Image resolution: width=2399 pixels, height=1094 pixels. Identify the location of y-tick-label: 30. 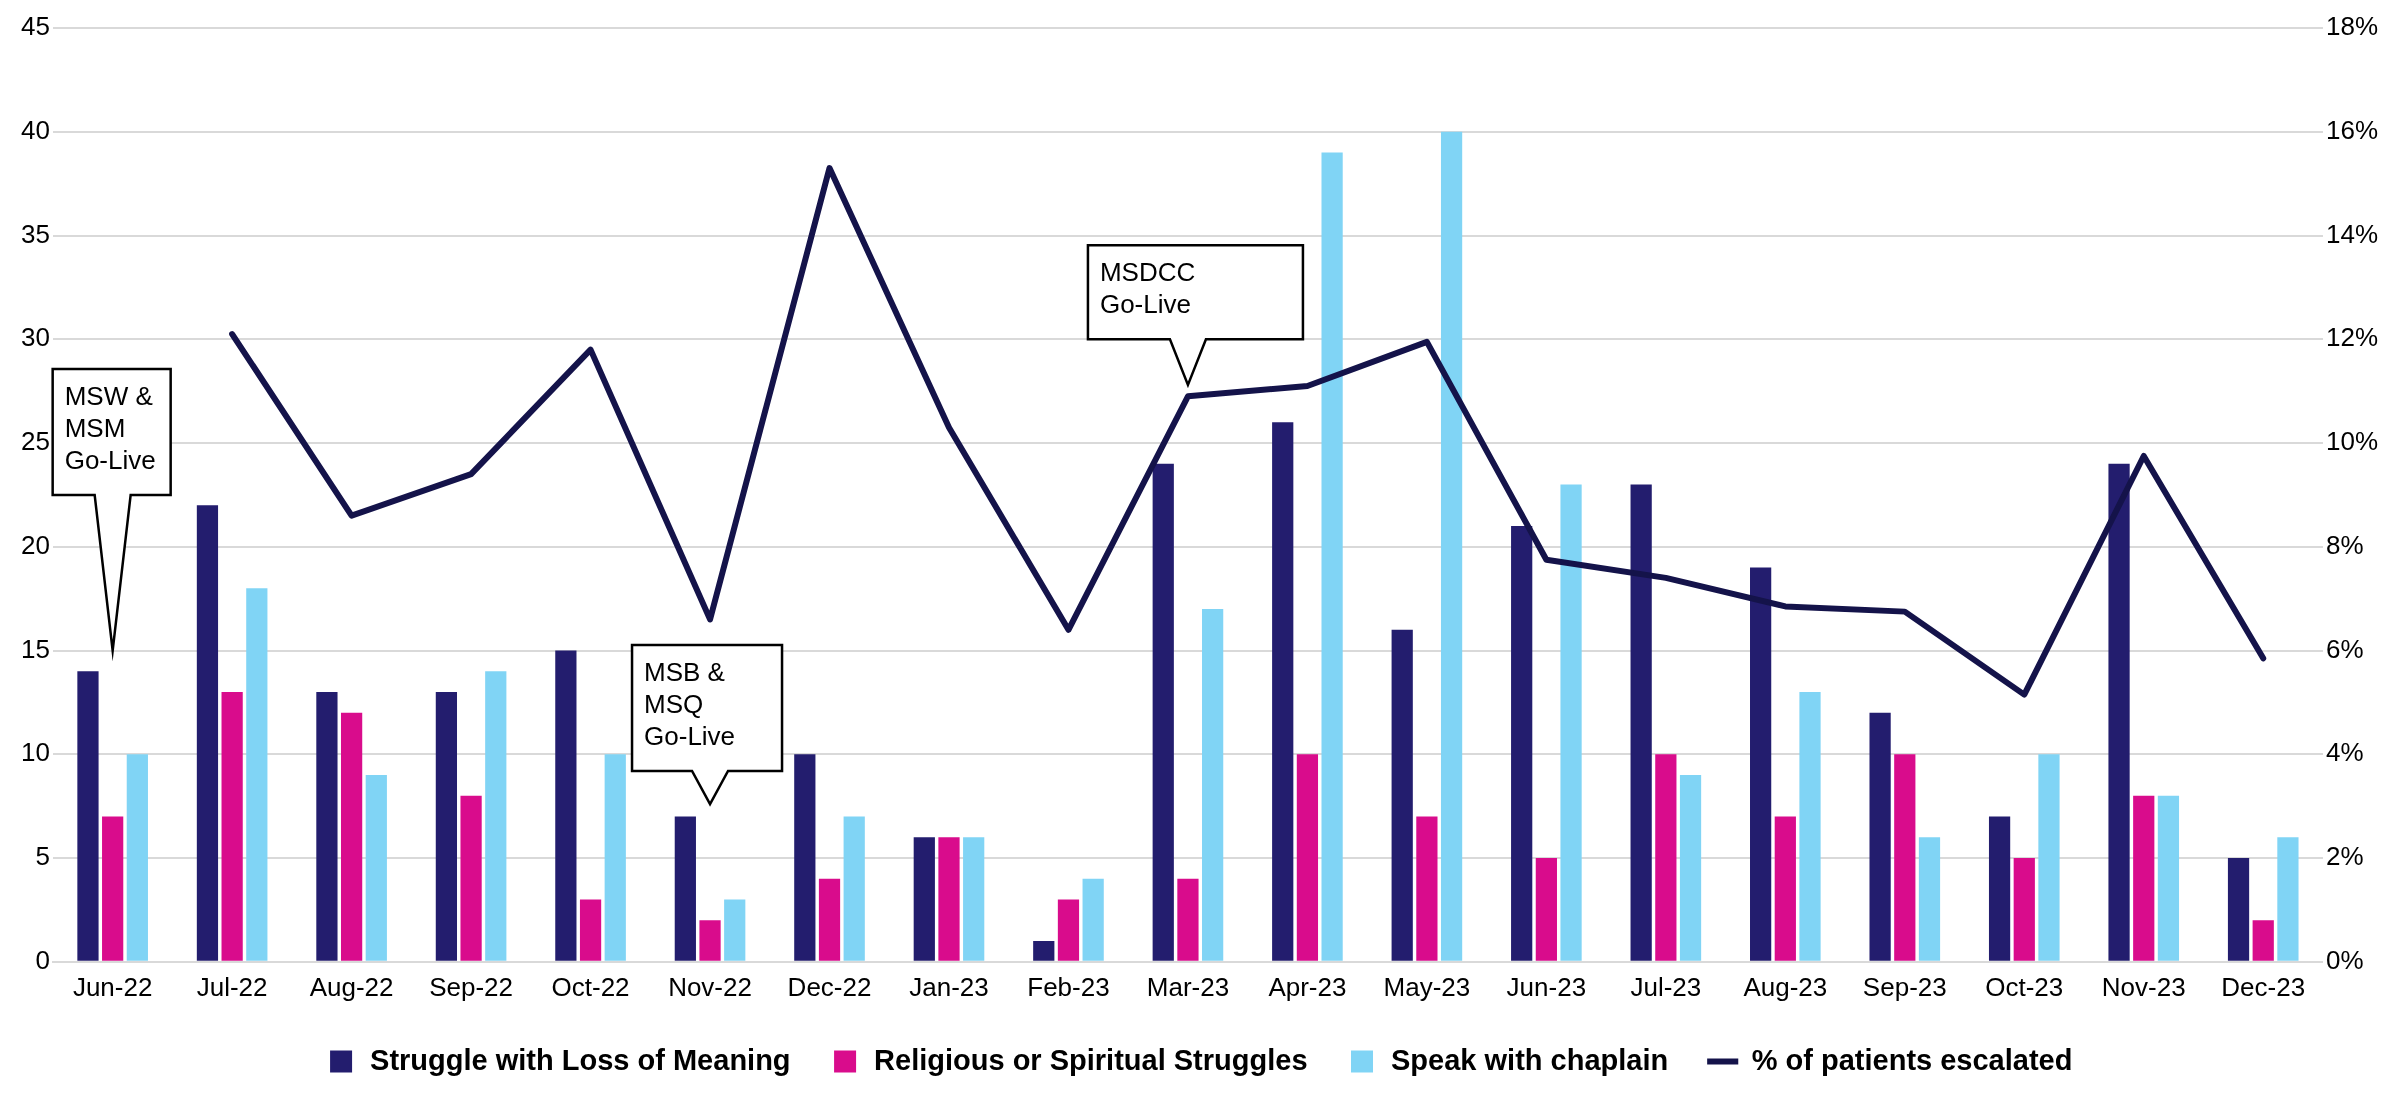
(35, 337).